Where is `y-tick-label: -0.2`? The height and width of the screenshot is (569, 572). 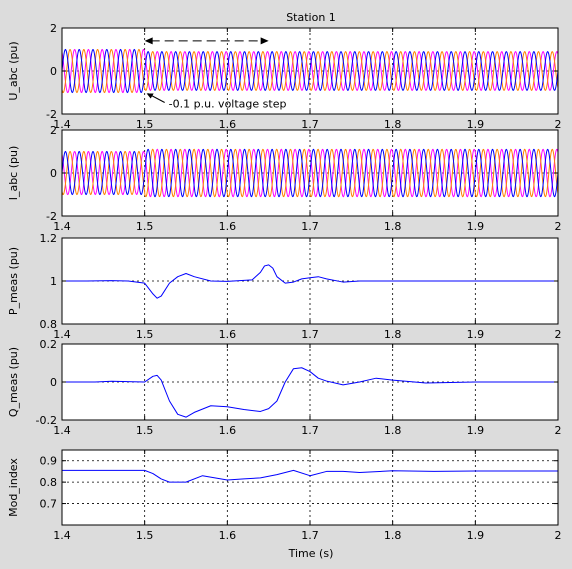 y-tick-label: -0.2 is located at coordinates (46, 420).